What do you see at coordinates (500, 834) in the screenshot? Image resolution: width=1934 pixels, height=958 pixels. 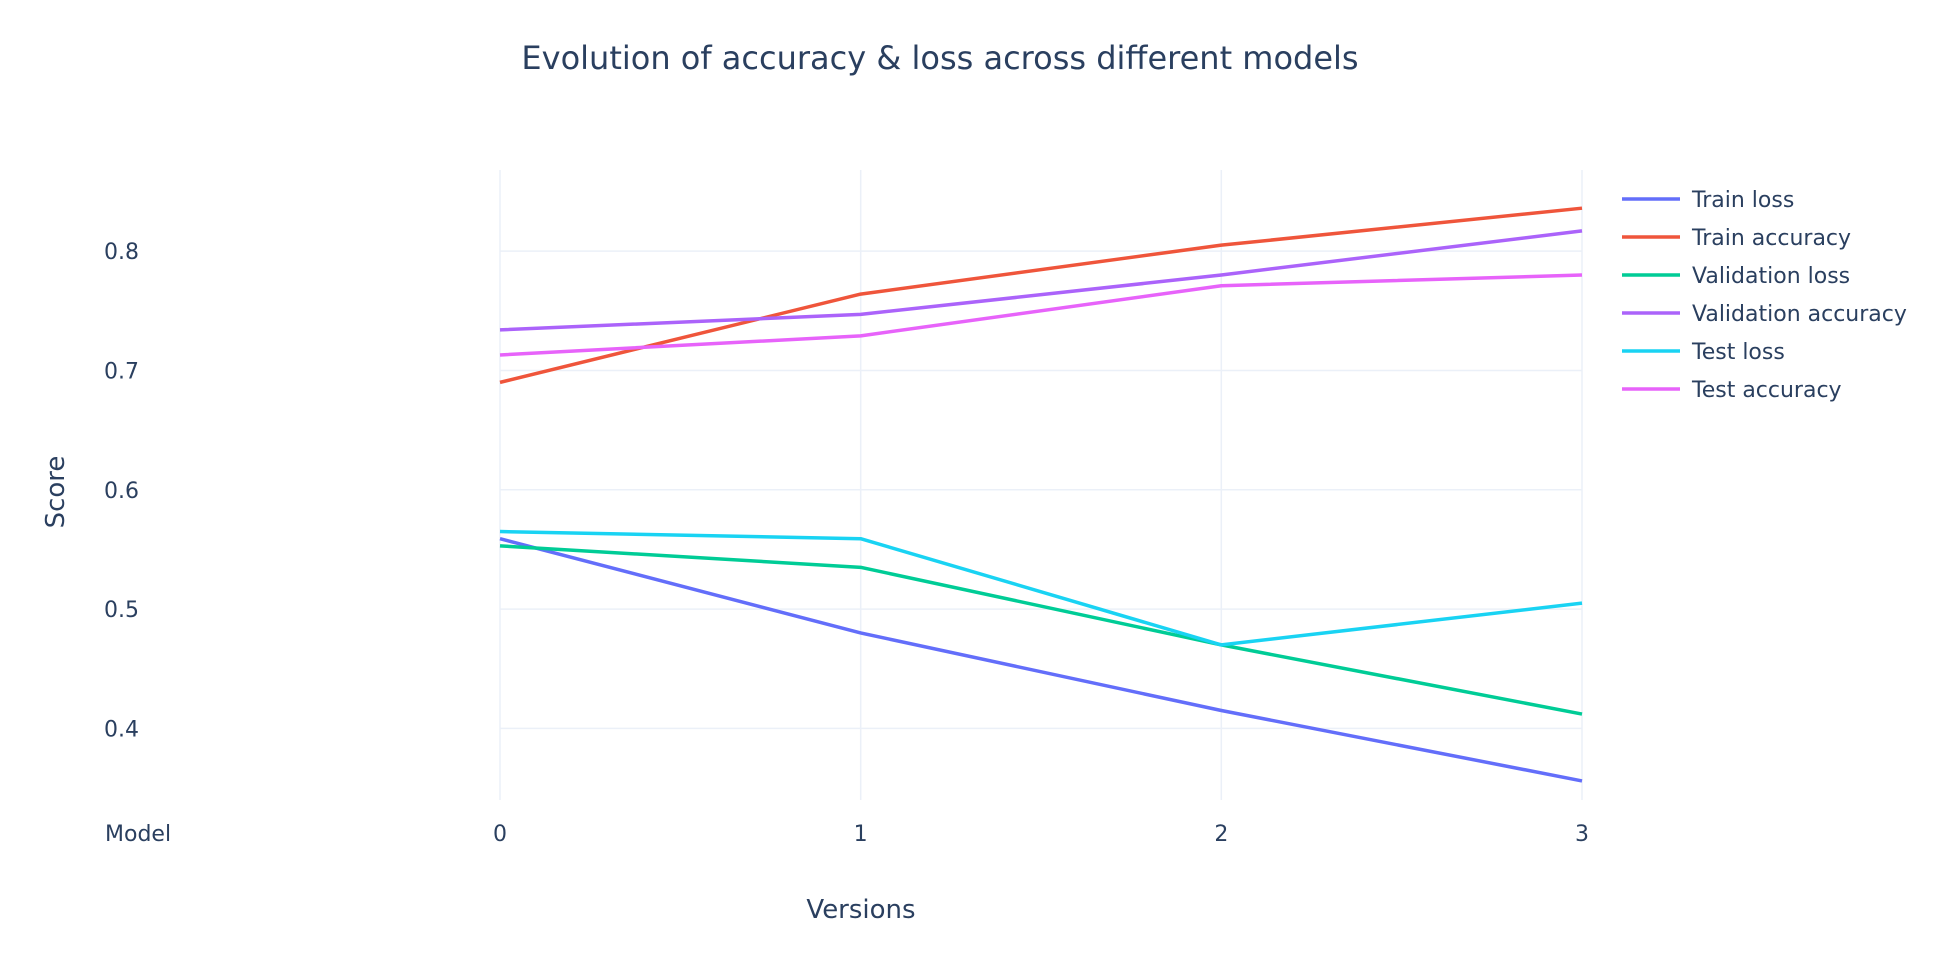 I see `x-tick-label: 0` at bounding box center [500, 834].